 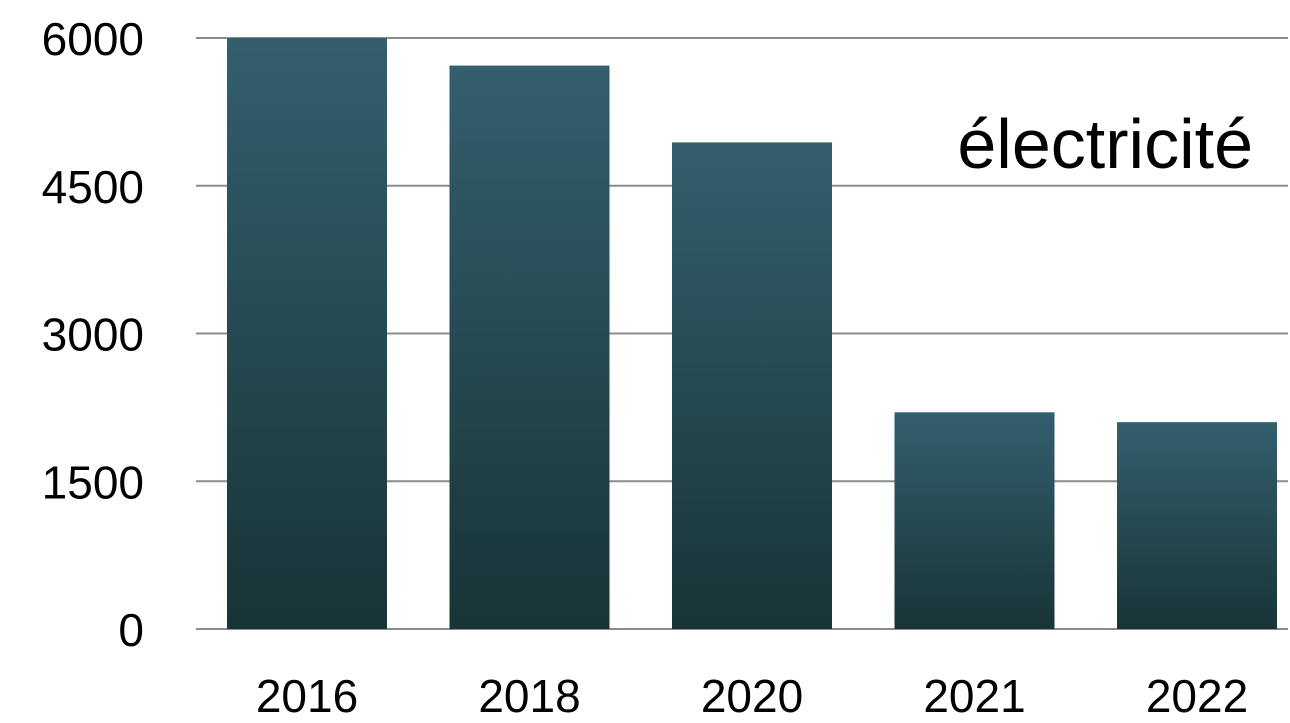 I want to click on y-tick-label: 6000, so click(x=93, y=39).